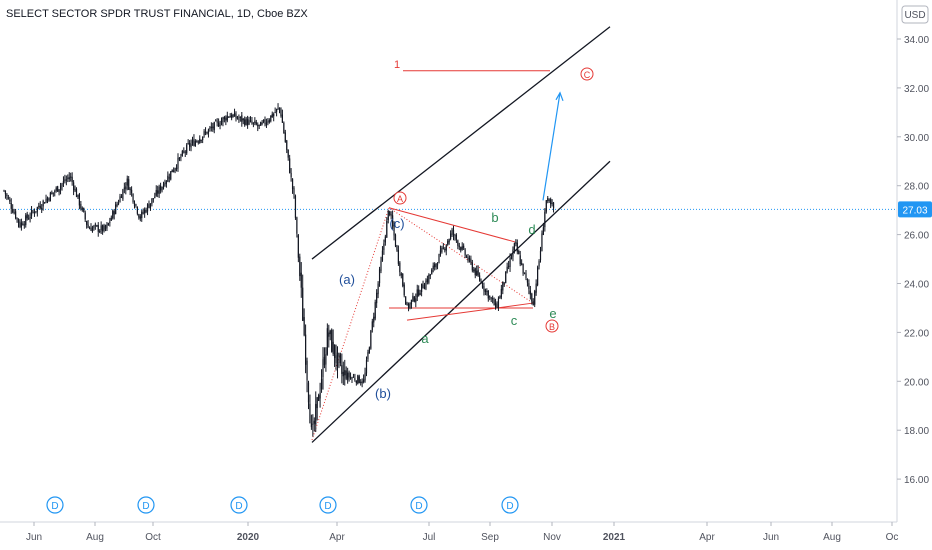 The image size is (932, 550). I want to click on y-tick-label: 28.00, so click(916, 187).